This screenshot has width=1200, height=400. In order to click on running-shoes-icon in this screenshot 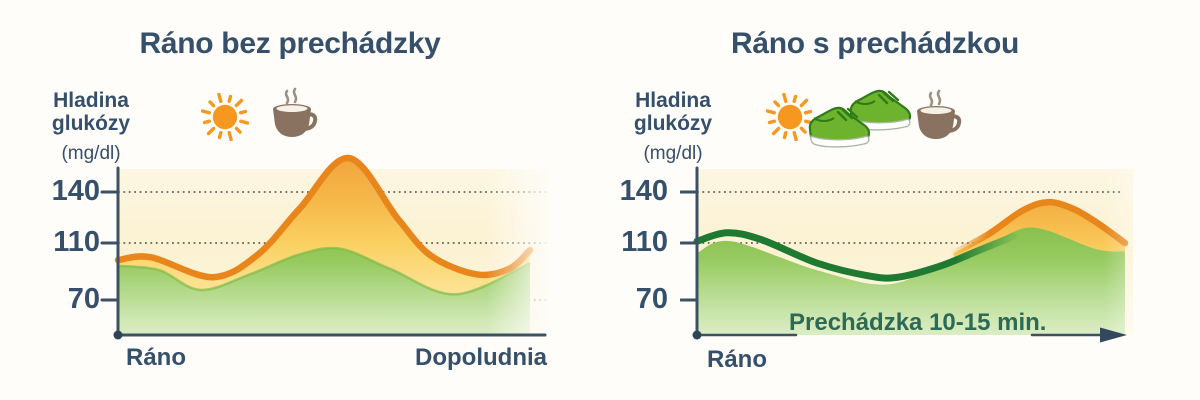, I will do `click(860, 119)`.